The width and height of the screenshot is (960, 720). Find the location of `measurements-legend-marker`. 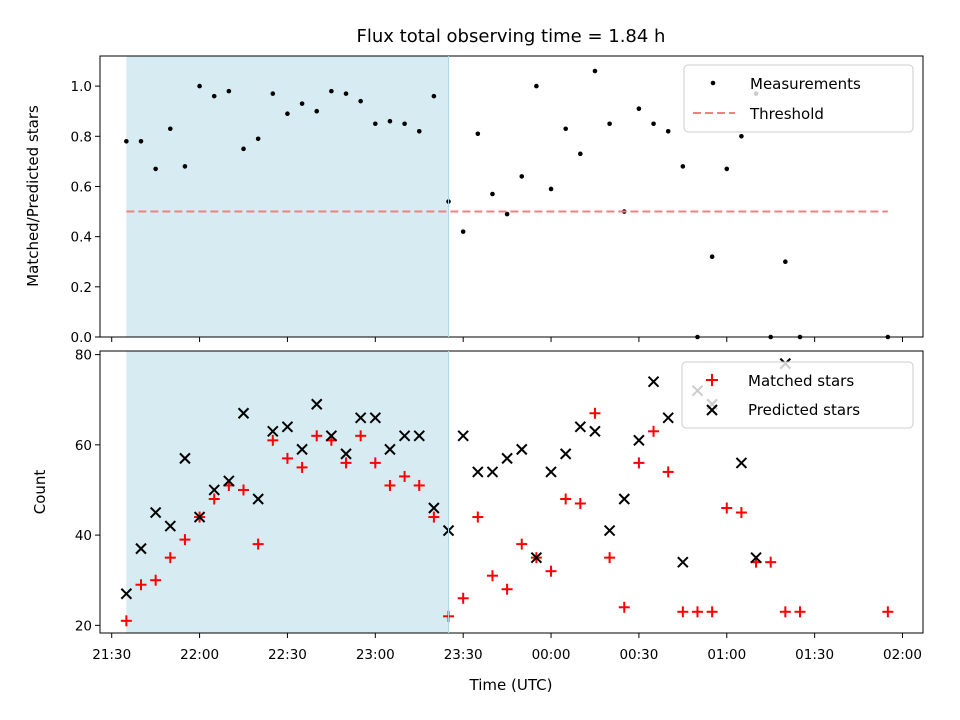

measurements-legend-marker is located at coordinates (713, 83).